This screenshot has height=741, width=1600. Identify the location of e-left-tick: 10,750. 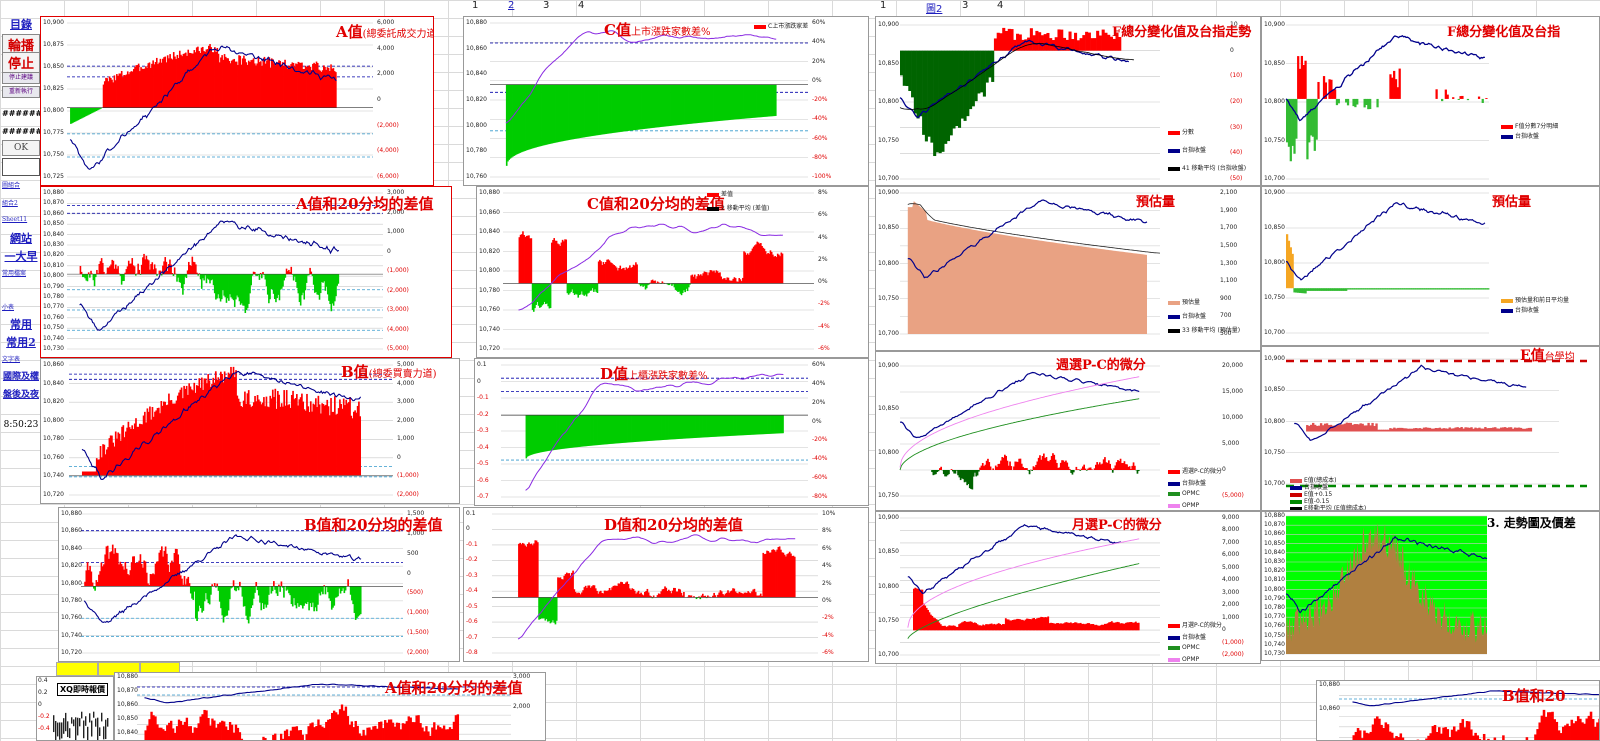
(1274, 452).